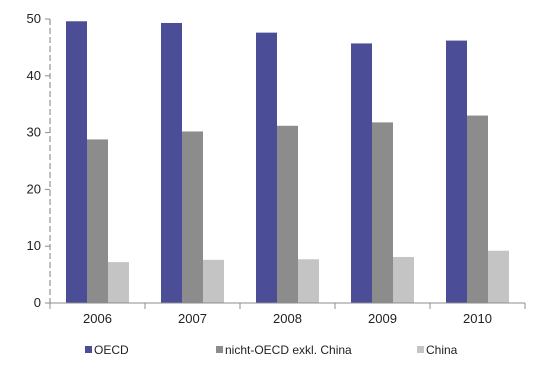  Describe the element at coordinates (287, 318) in the screenshot. I see `x-tick-label: 2008` at that location.